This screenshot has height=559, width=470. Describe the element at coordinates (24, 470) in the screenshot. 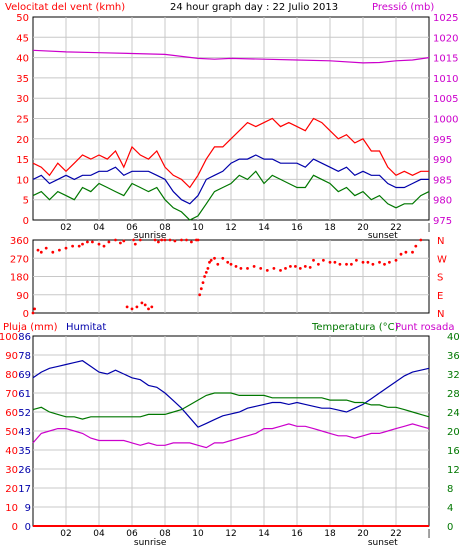

I see `humidity-tick-label: 26` at that location.